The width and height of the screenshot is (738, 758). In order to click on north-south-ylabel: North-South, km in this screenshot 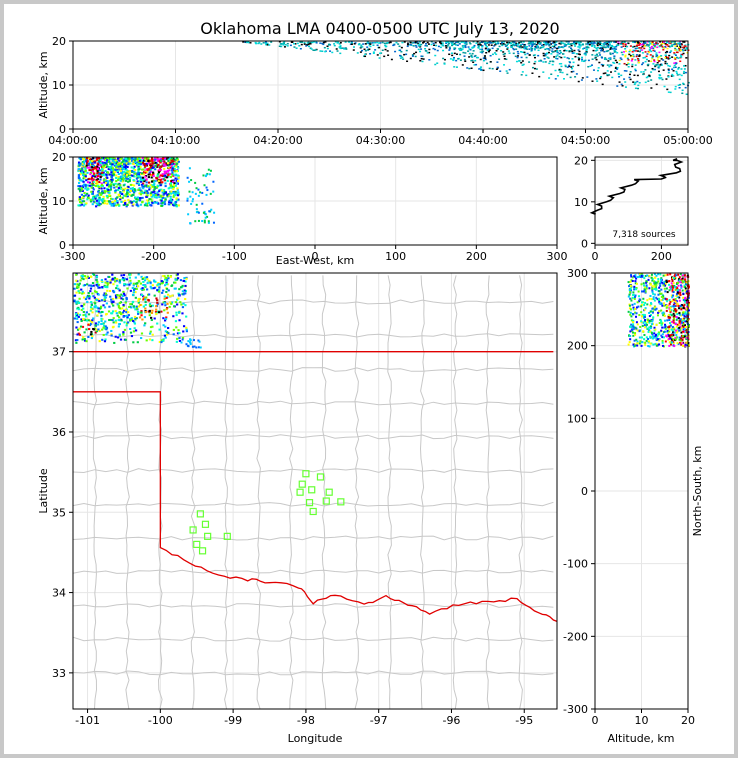, I will do `click(697, 491)`.